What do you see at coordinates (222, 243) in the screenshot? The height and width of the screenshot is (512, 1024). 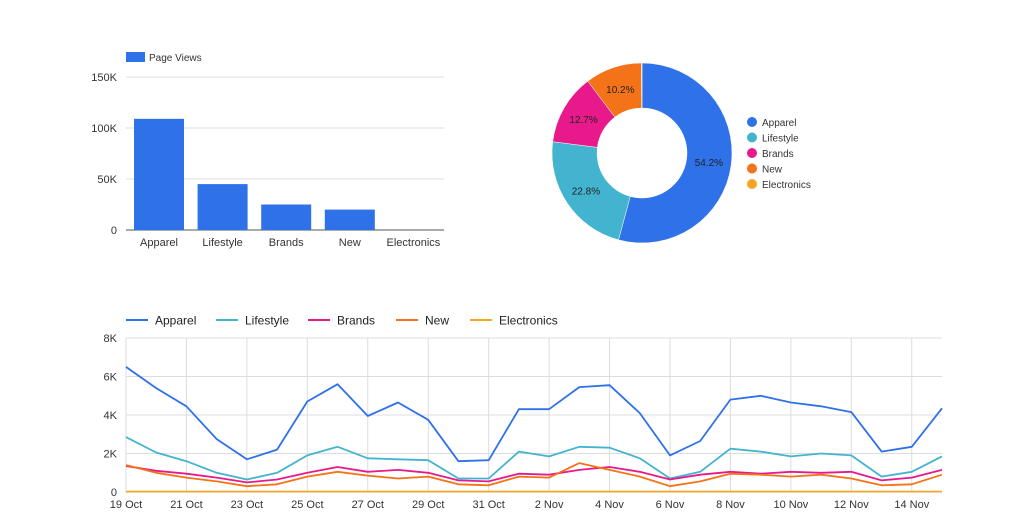 I see `x-tick-label: Lifestyle` at bounding box center [222, 243].